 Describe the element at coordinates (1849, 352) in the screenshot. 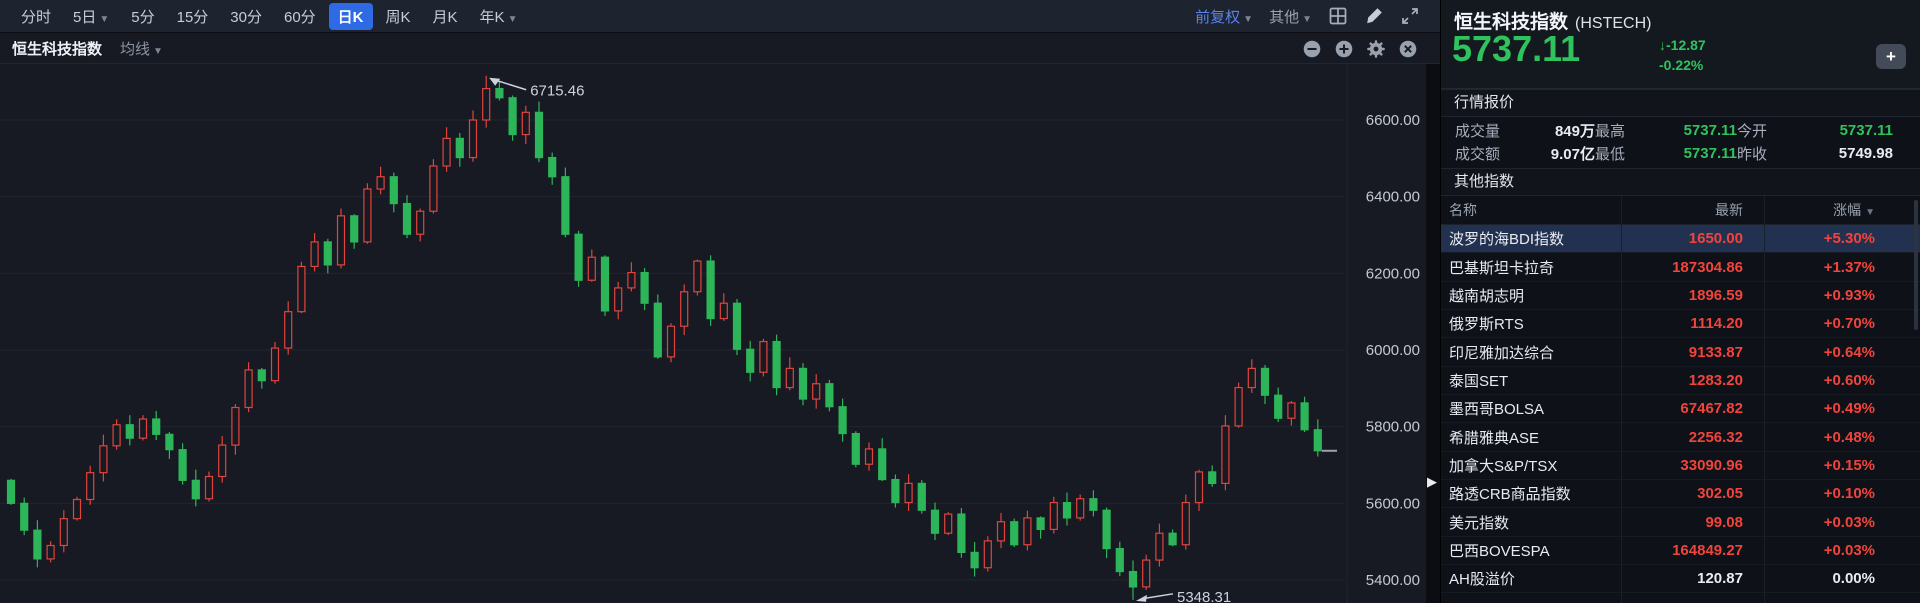

I see `index-change-cell: +0.64%` at that location.